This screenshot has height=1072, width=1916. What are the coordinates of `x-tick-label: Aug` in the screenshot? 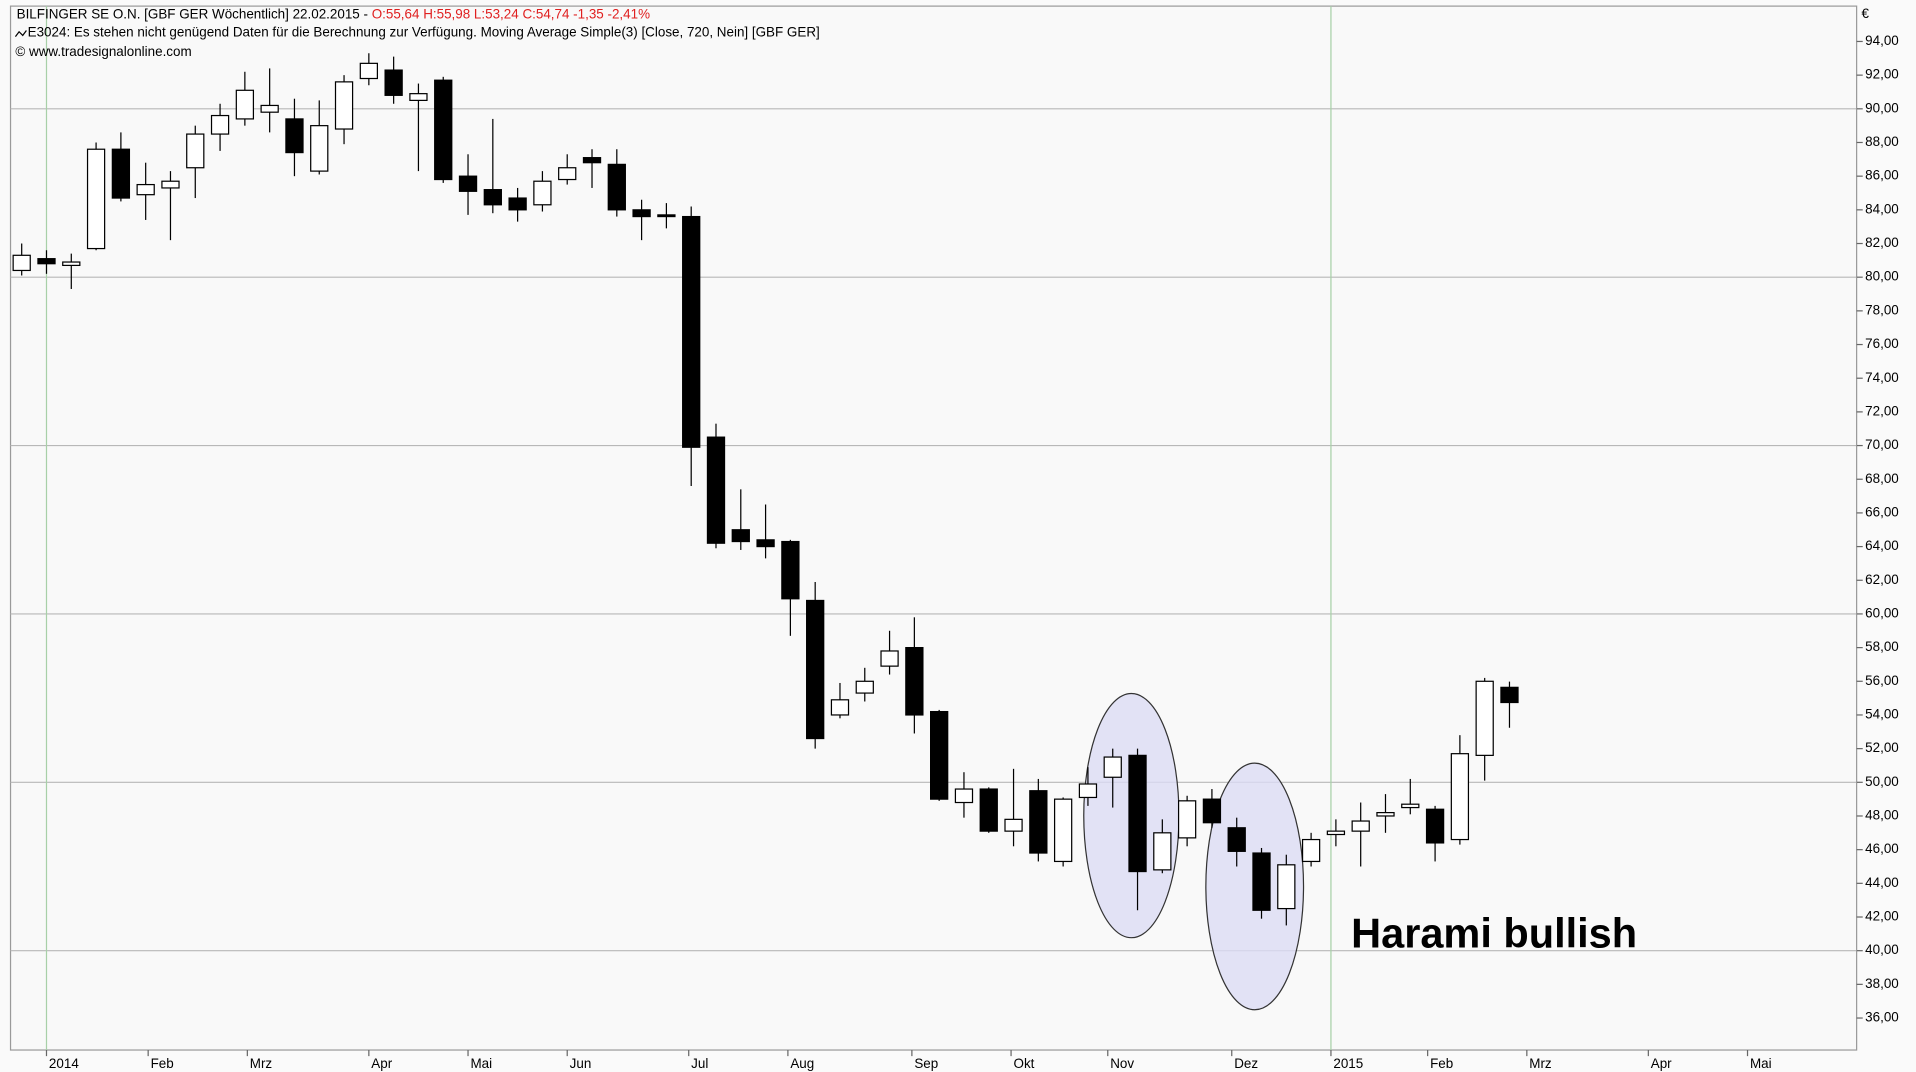 It's located at (802, 1063).